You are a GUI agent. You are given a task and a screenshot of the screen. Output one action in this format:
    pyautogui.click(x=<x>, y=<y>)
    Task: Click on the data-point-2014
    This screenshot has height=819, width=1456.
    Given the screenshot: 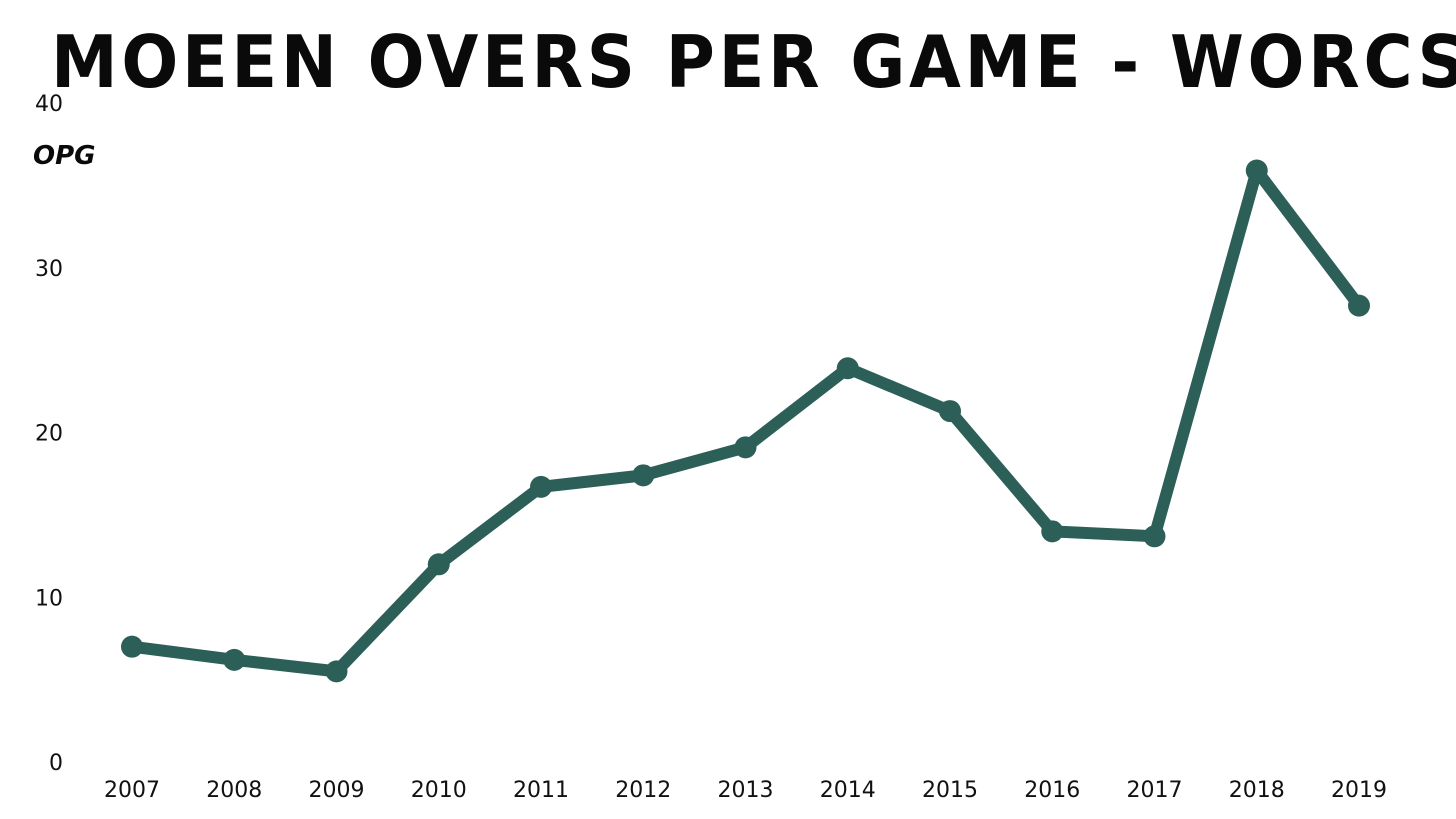 What is the action you would take?
    pyautogui.click(x=847, y=368)
    